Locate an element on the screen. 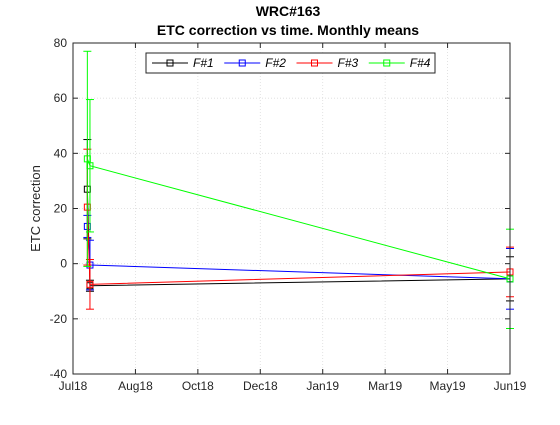 The image size is (560, 425). x-tick-label: Oct18 is located at coordinates (198, 386).